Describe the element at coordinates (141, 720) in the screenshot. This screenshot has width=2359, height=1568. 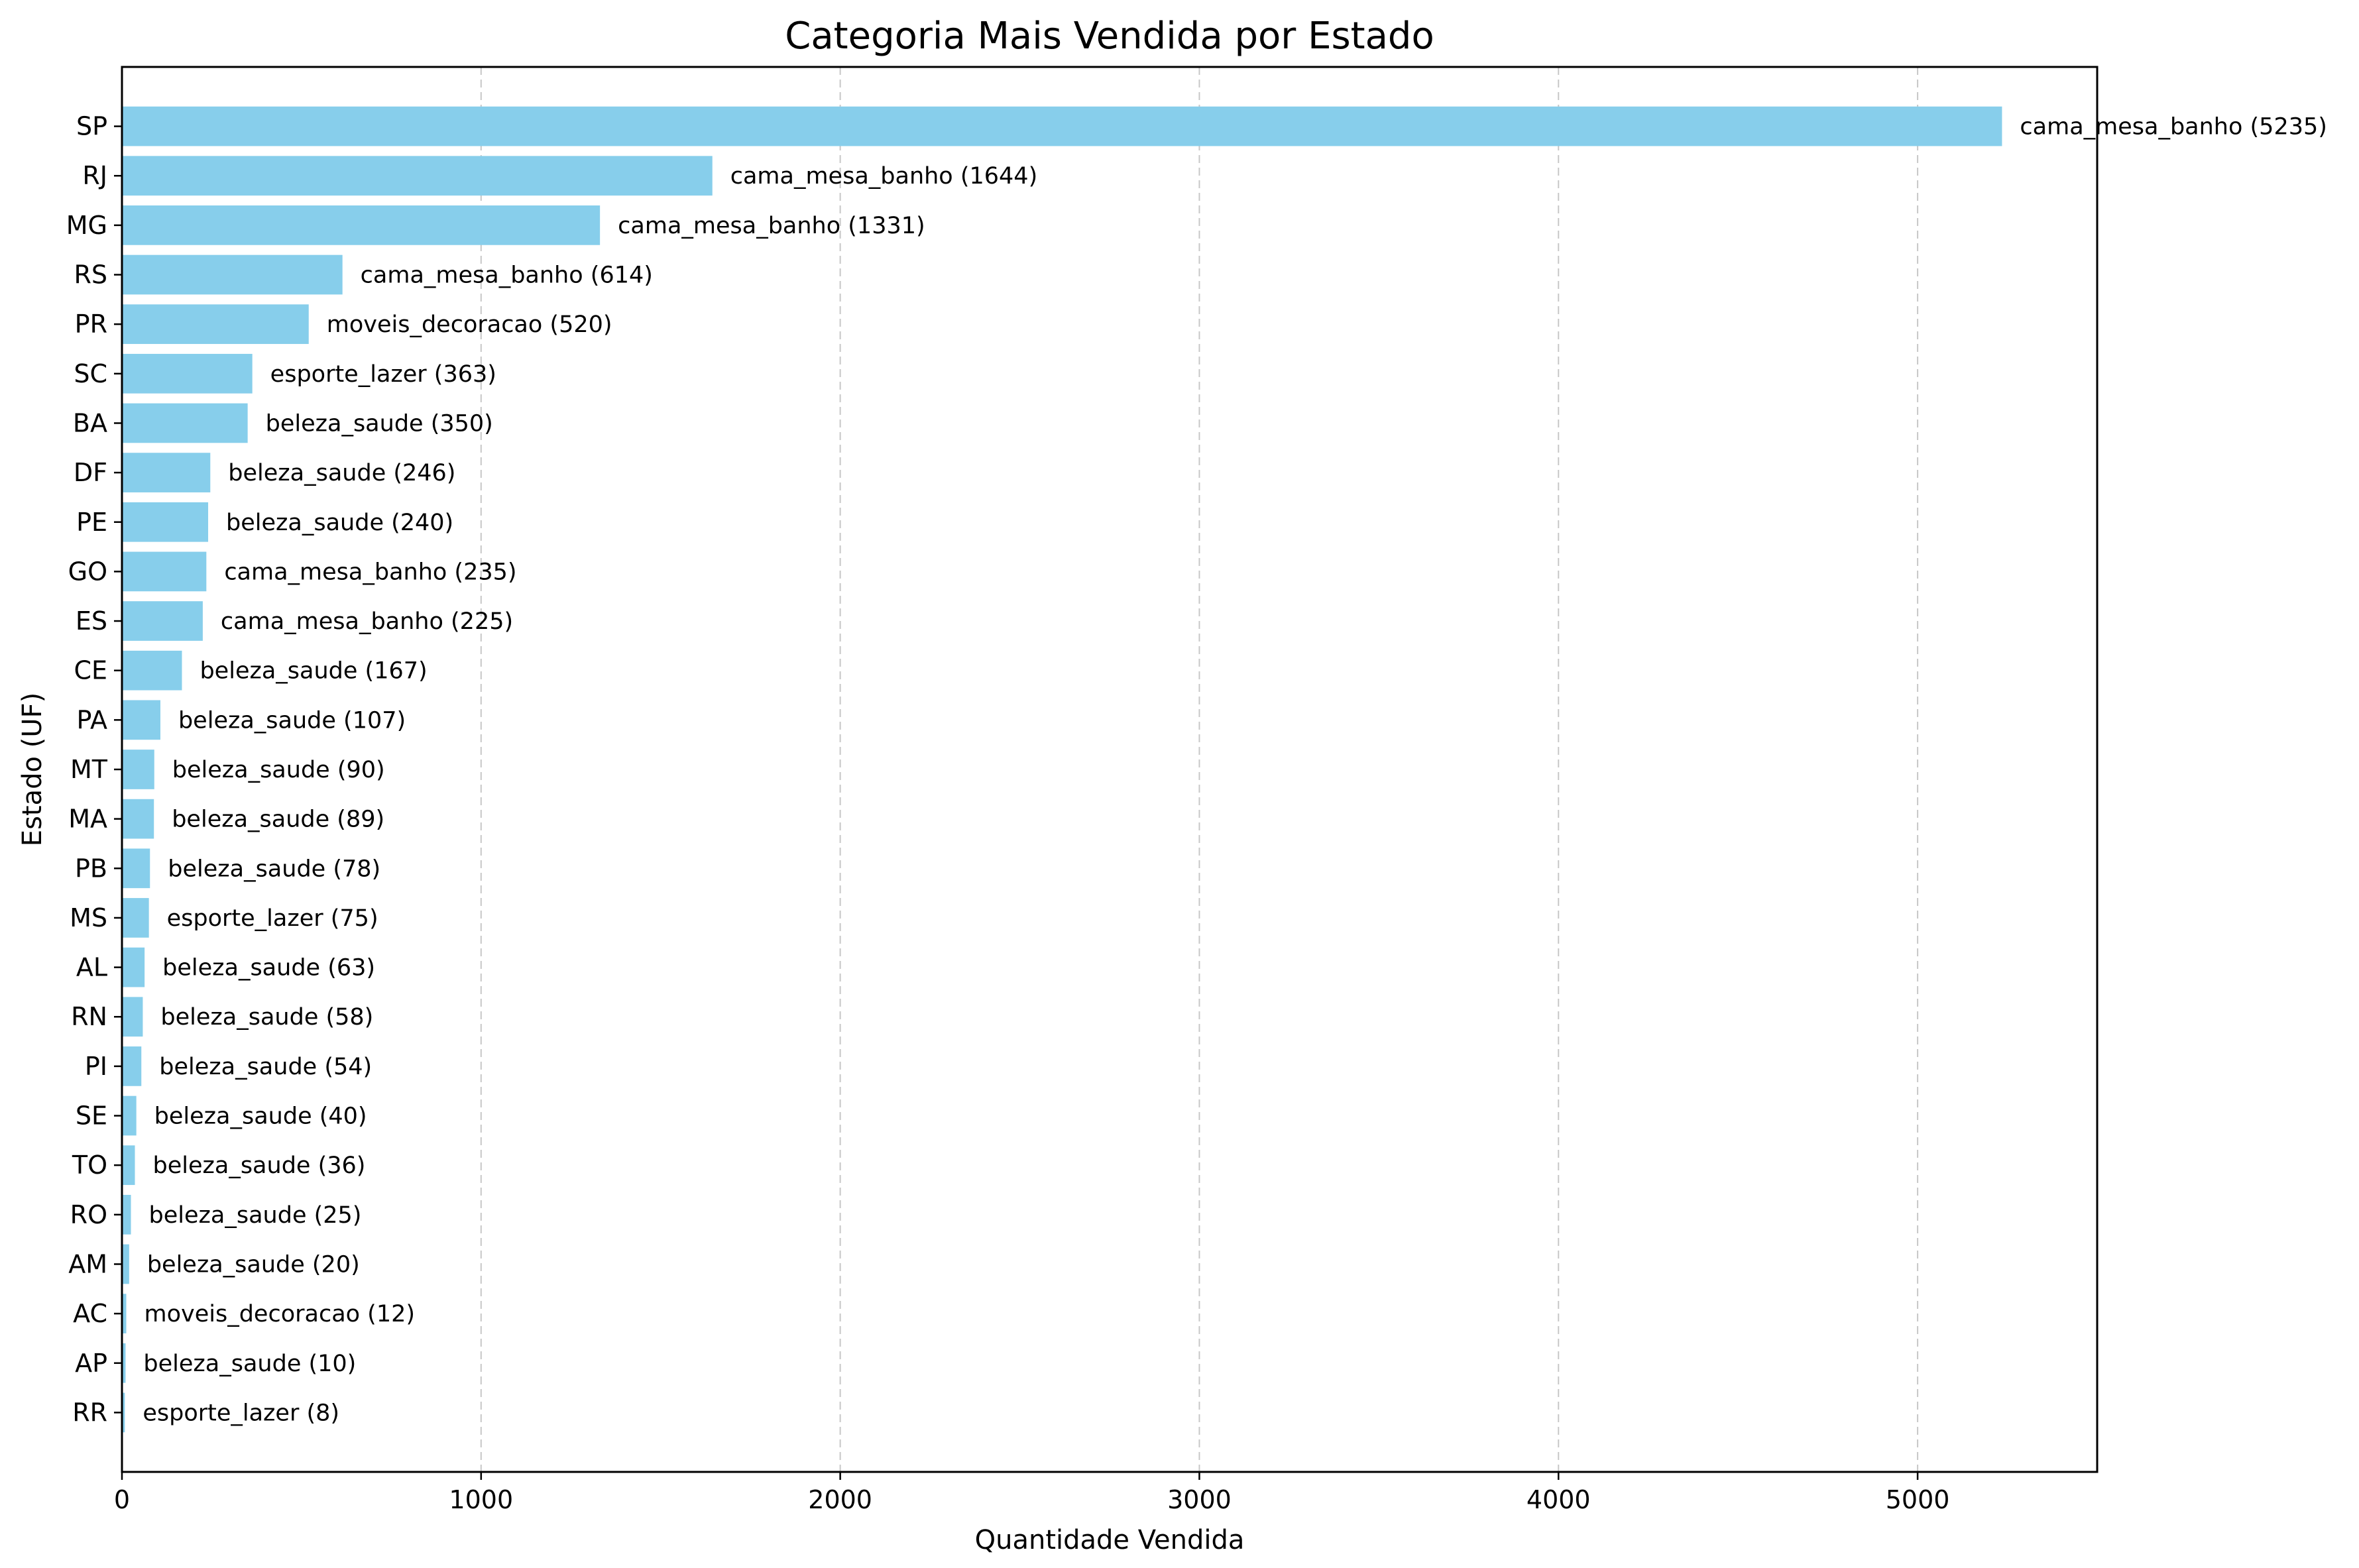
I see `bar-pa` at that location.